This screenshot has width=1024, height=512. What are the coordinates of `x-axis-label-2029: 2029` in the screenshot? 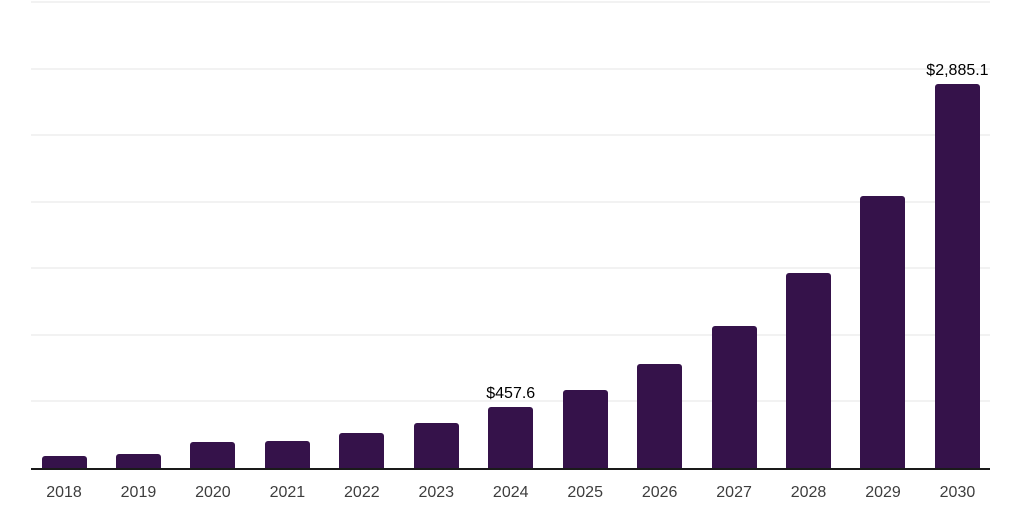 It's located at (883, 492).